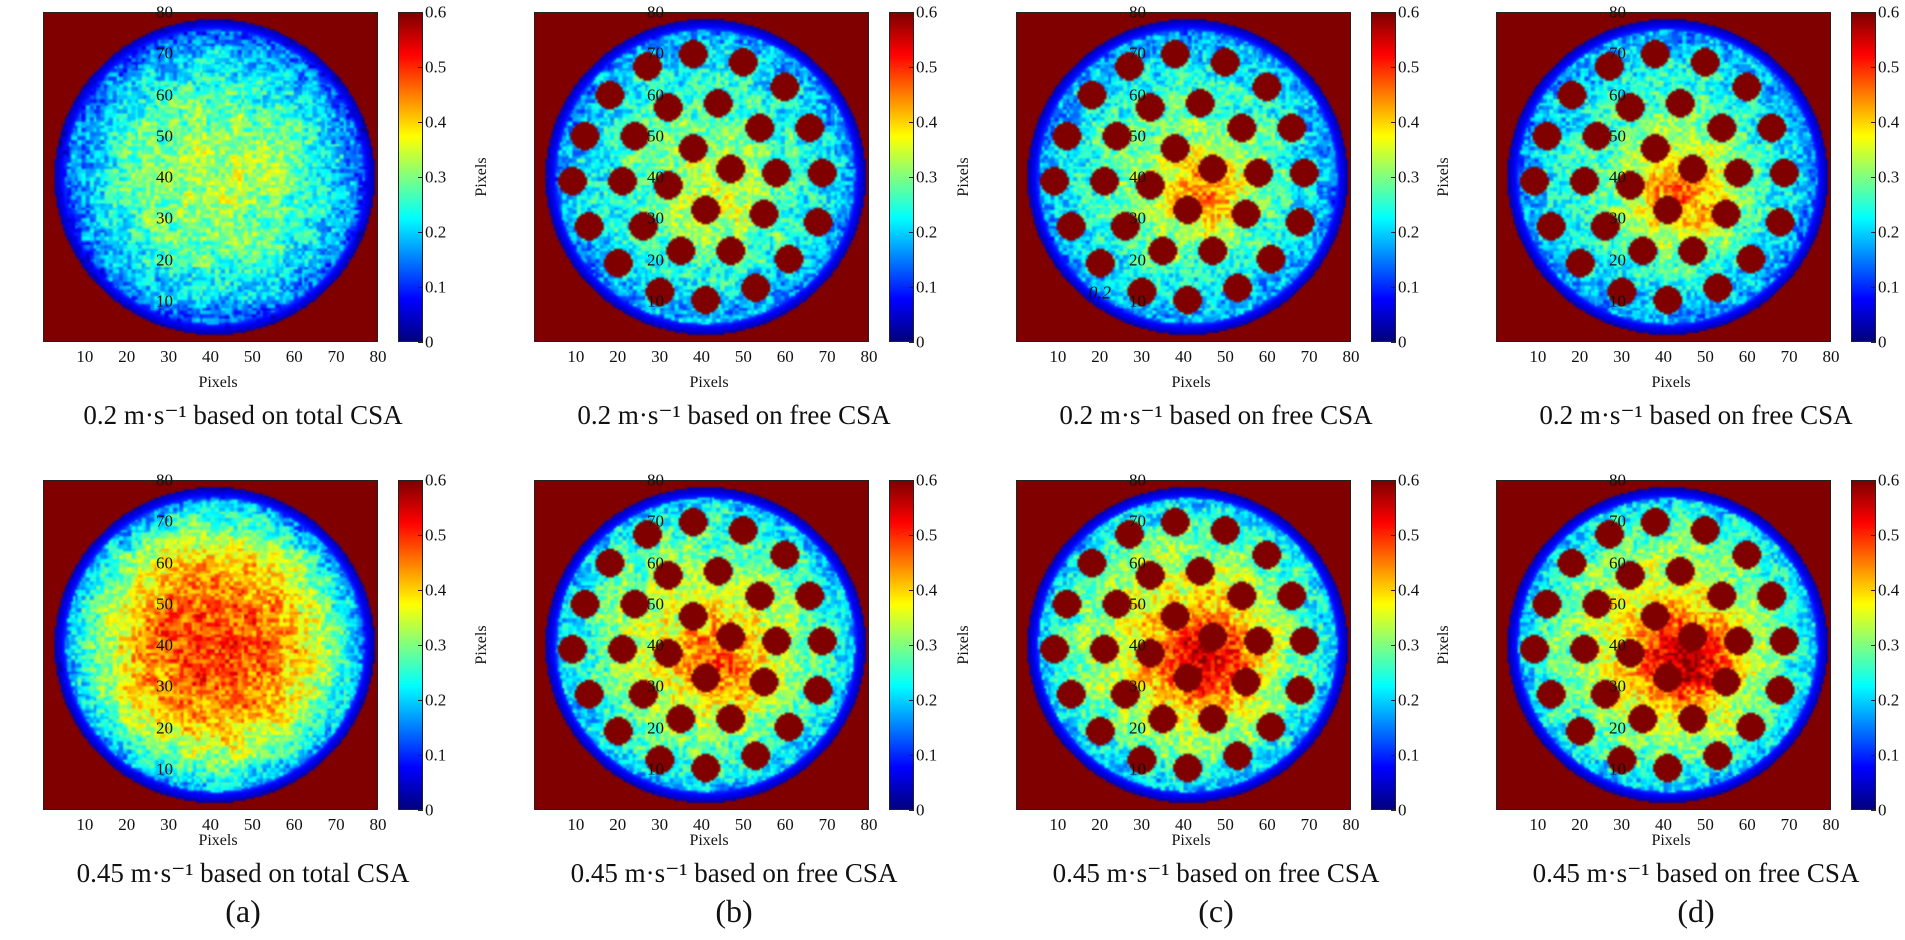 This screenshot has height=940, width=1905. What do you see at coordinates (1137, 301) in the screenshot?
I see `y-tick-label: 10` at bounding box center [1137, 301].